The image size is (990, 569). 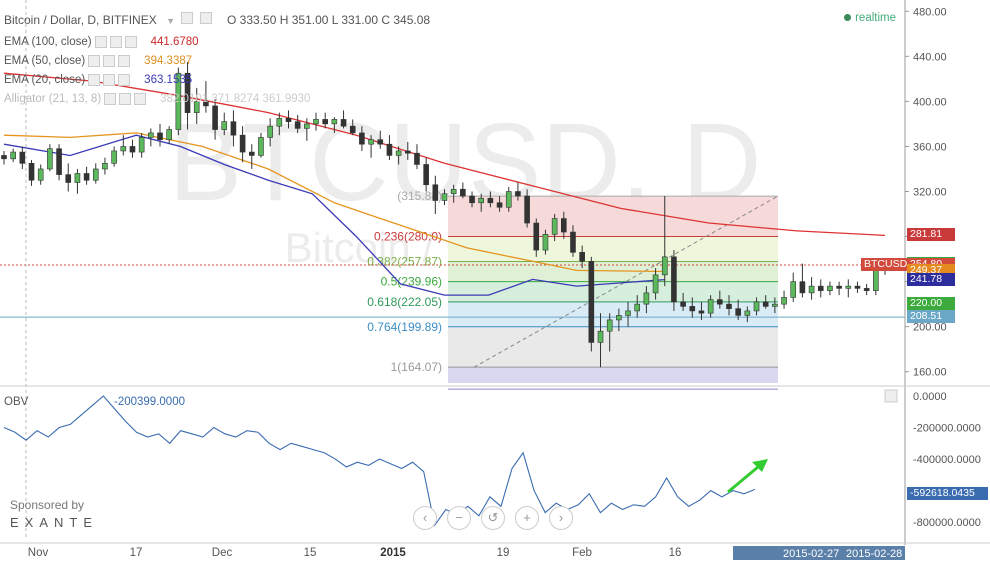 What do you see at coordinates (404, 261) in the screenshot?
I see `fib-label-2: 0.382(257.87)` at bounding box center [404, 261].